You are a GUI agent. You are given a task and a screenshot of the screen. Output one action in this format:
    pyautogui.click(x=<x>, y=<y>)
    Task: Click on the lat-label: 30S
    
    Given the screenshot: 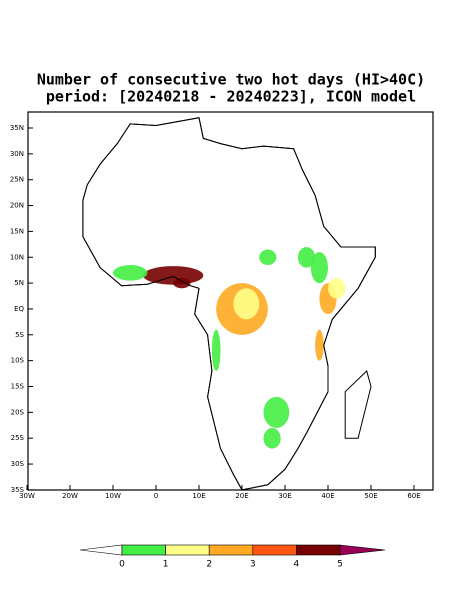 What is the action you would take?
    pyautogui.click(x=18, y=464)
    